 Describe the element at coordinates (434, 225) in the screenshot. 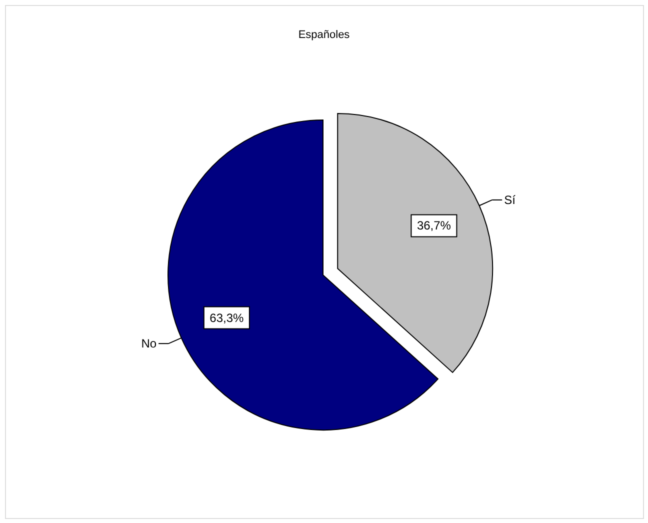

I see `data-label: 36,7%` at that location.